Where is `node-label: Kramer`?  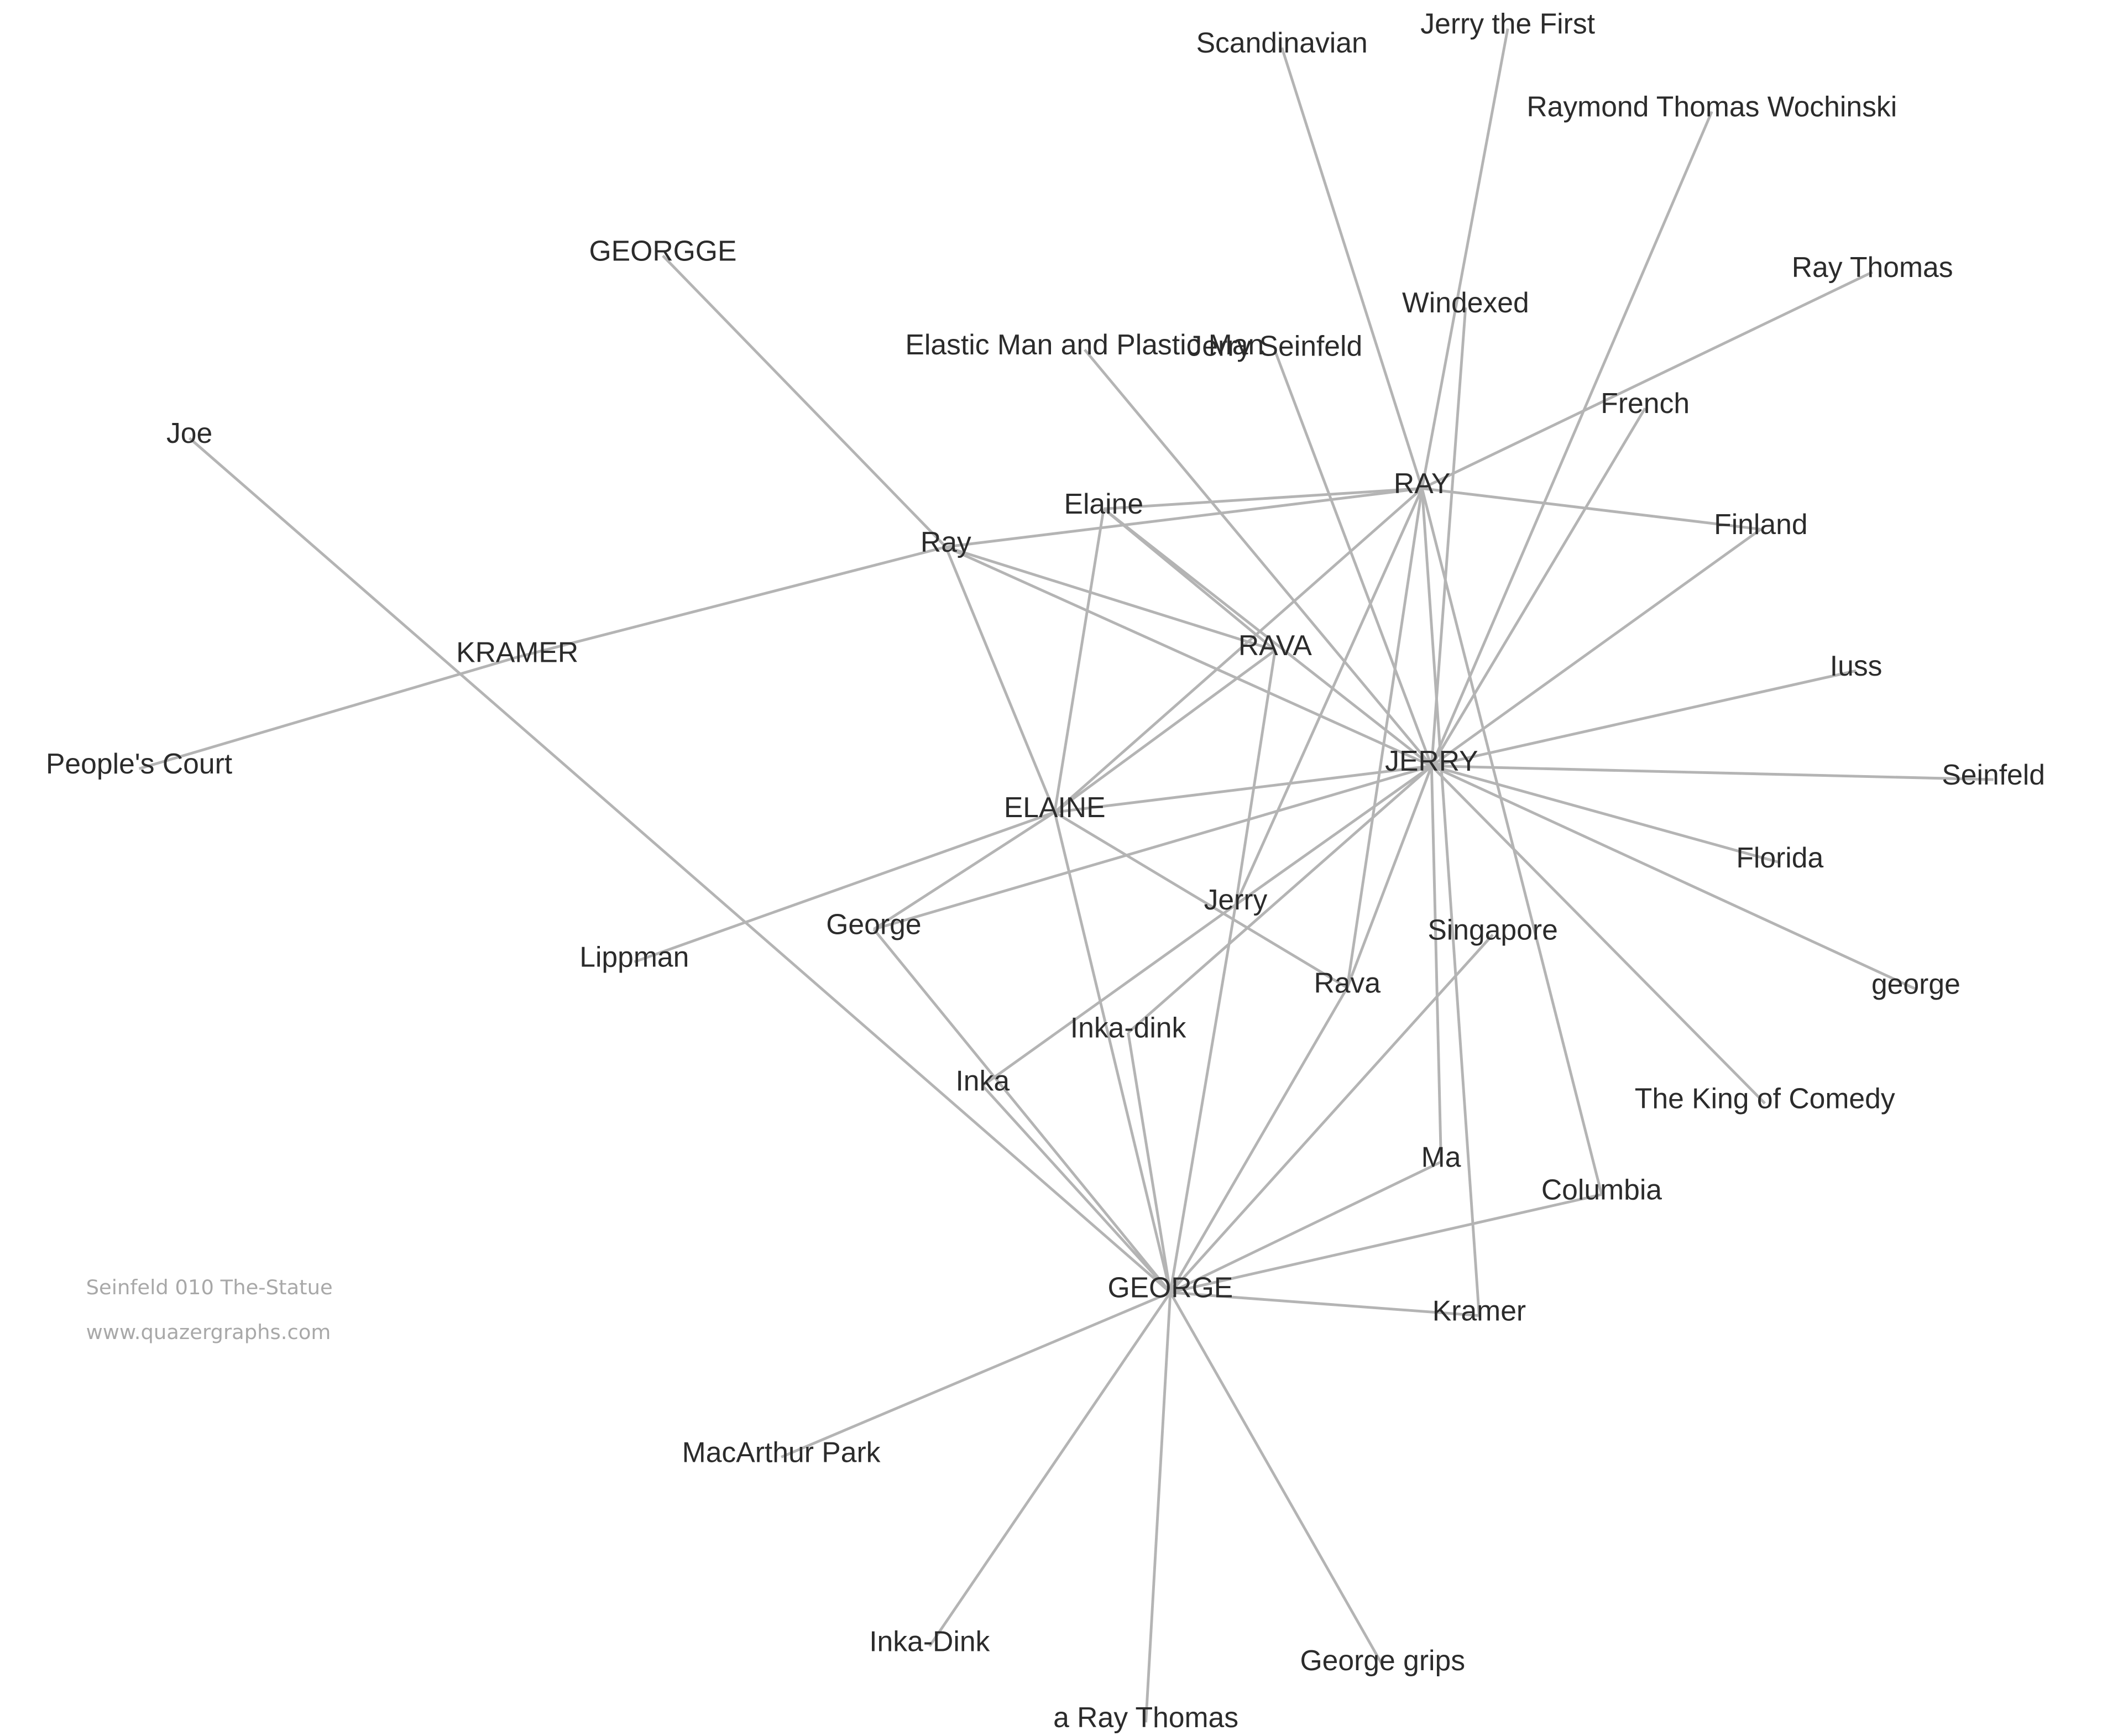
node-label: Kramer is located at coordinates (1479, 1310).